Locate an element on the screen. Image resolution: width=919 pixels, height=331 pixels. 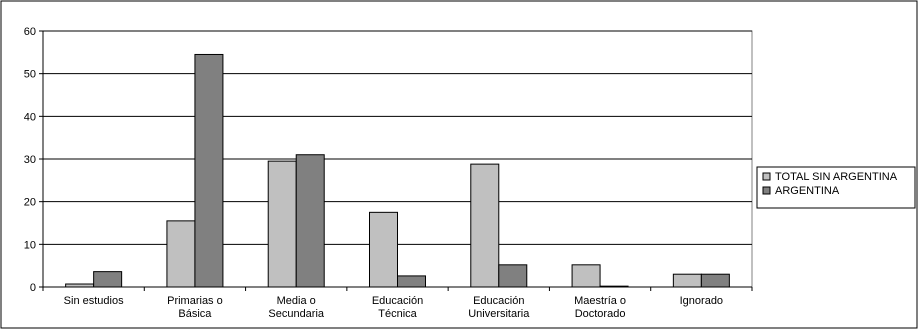
x-category-label-line: Ignorado is located at coordinates (701, 301).